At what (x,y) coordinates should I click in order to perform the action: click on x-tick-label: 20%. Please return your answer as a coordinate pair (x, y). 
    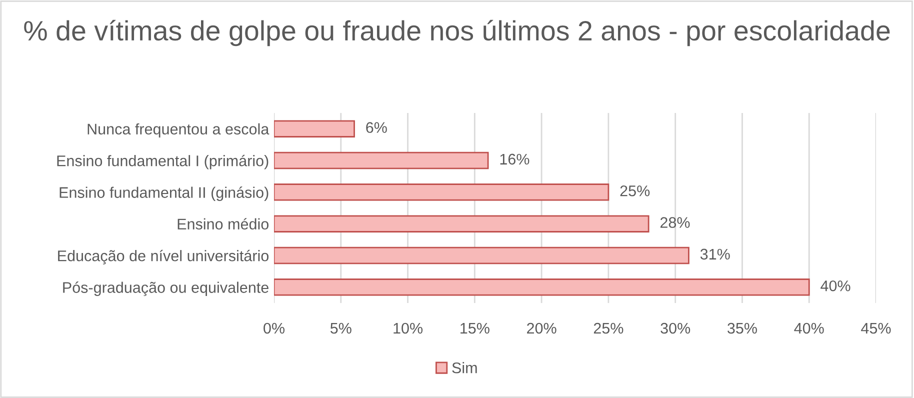
    Looking at the image, I should click on (541, 328).